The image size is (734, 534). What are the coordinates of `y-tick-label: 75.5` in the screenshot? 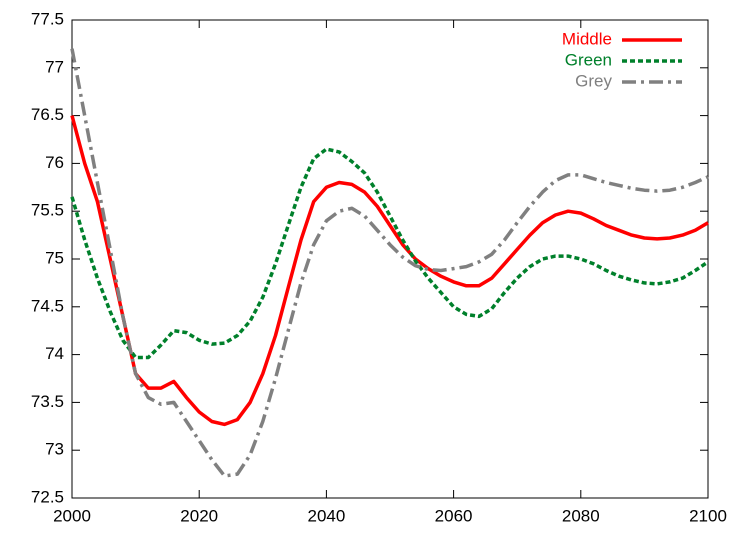 It's located at (47, 210).